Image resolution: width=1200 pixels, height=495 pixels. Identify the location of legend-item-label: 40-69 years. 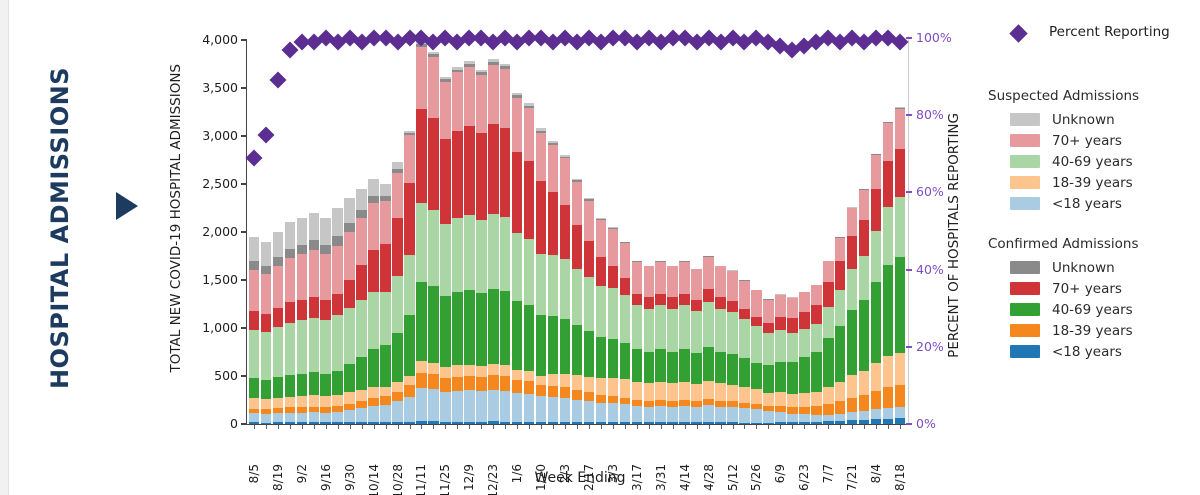
(1092, 309).